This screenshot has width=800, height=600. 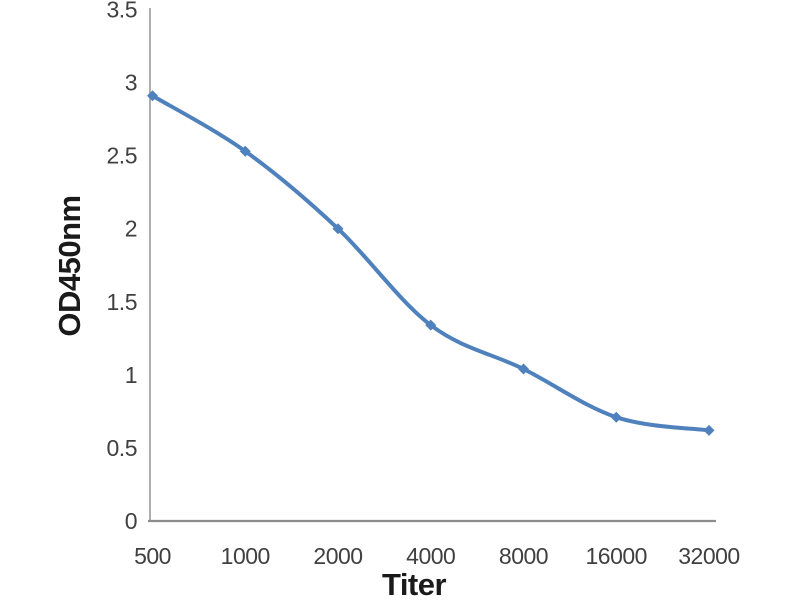 I want to click on y-tick-label: 1, so click(x=131, y=375).